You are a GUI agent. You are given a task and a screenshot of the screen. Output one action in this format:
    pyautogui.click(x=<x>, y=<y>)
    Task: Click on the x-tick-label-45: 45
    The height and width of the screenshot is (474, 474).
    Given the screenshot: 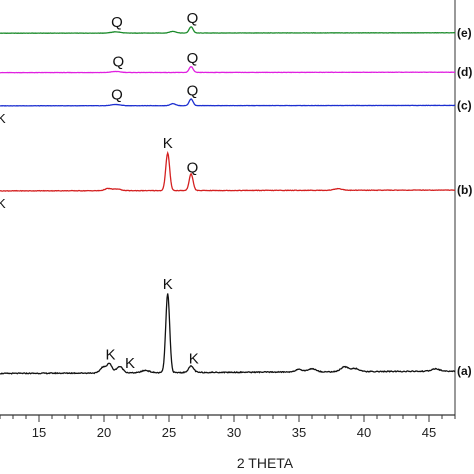 What is the action you would take?
    pyautogui.click(x=429, y=432)
    